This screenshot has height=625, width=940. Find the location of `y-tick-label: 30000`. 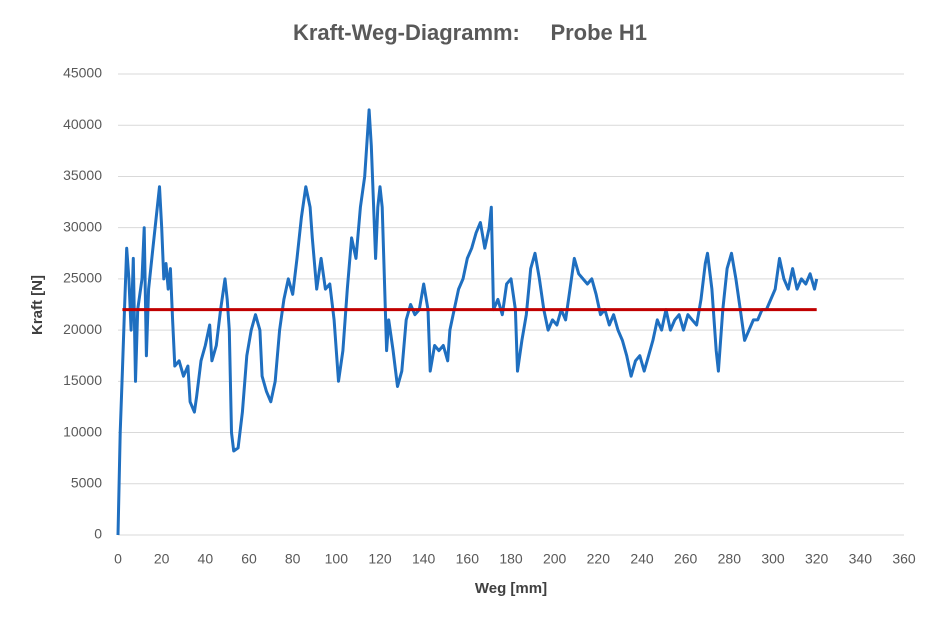

y-tick-label: 30000 is located at coordinates (82, 226).